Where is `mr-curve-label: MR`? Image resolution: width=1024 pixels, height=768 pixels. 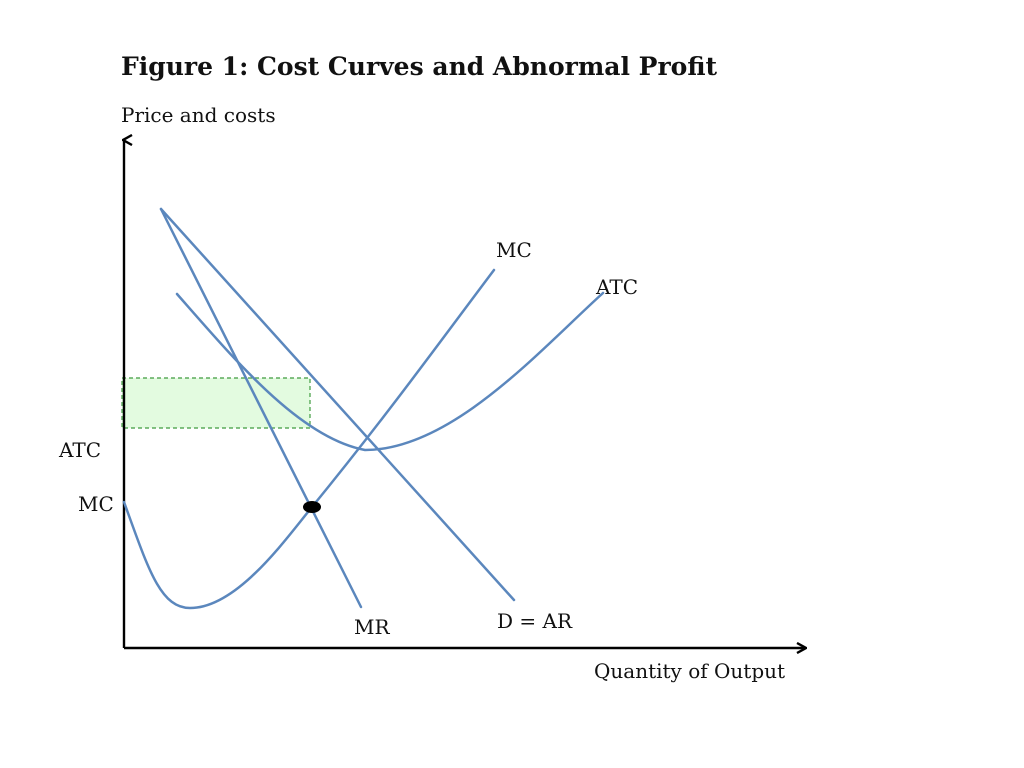
mr-curve-label: MR is located at coordinates (372, 627).